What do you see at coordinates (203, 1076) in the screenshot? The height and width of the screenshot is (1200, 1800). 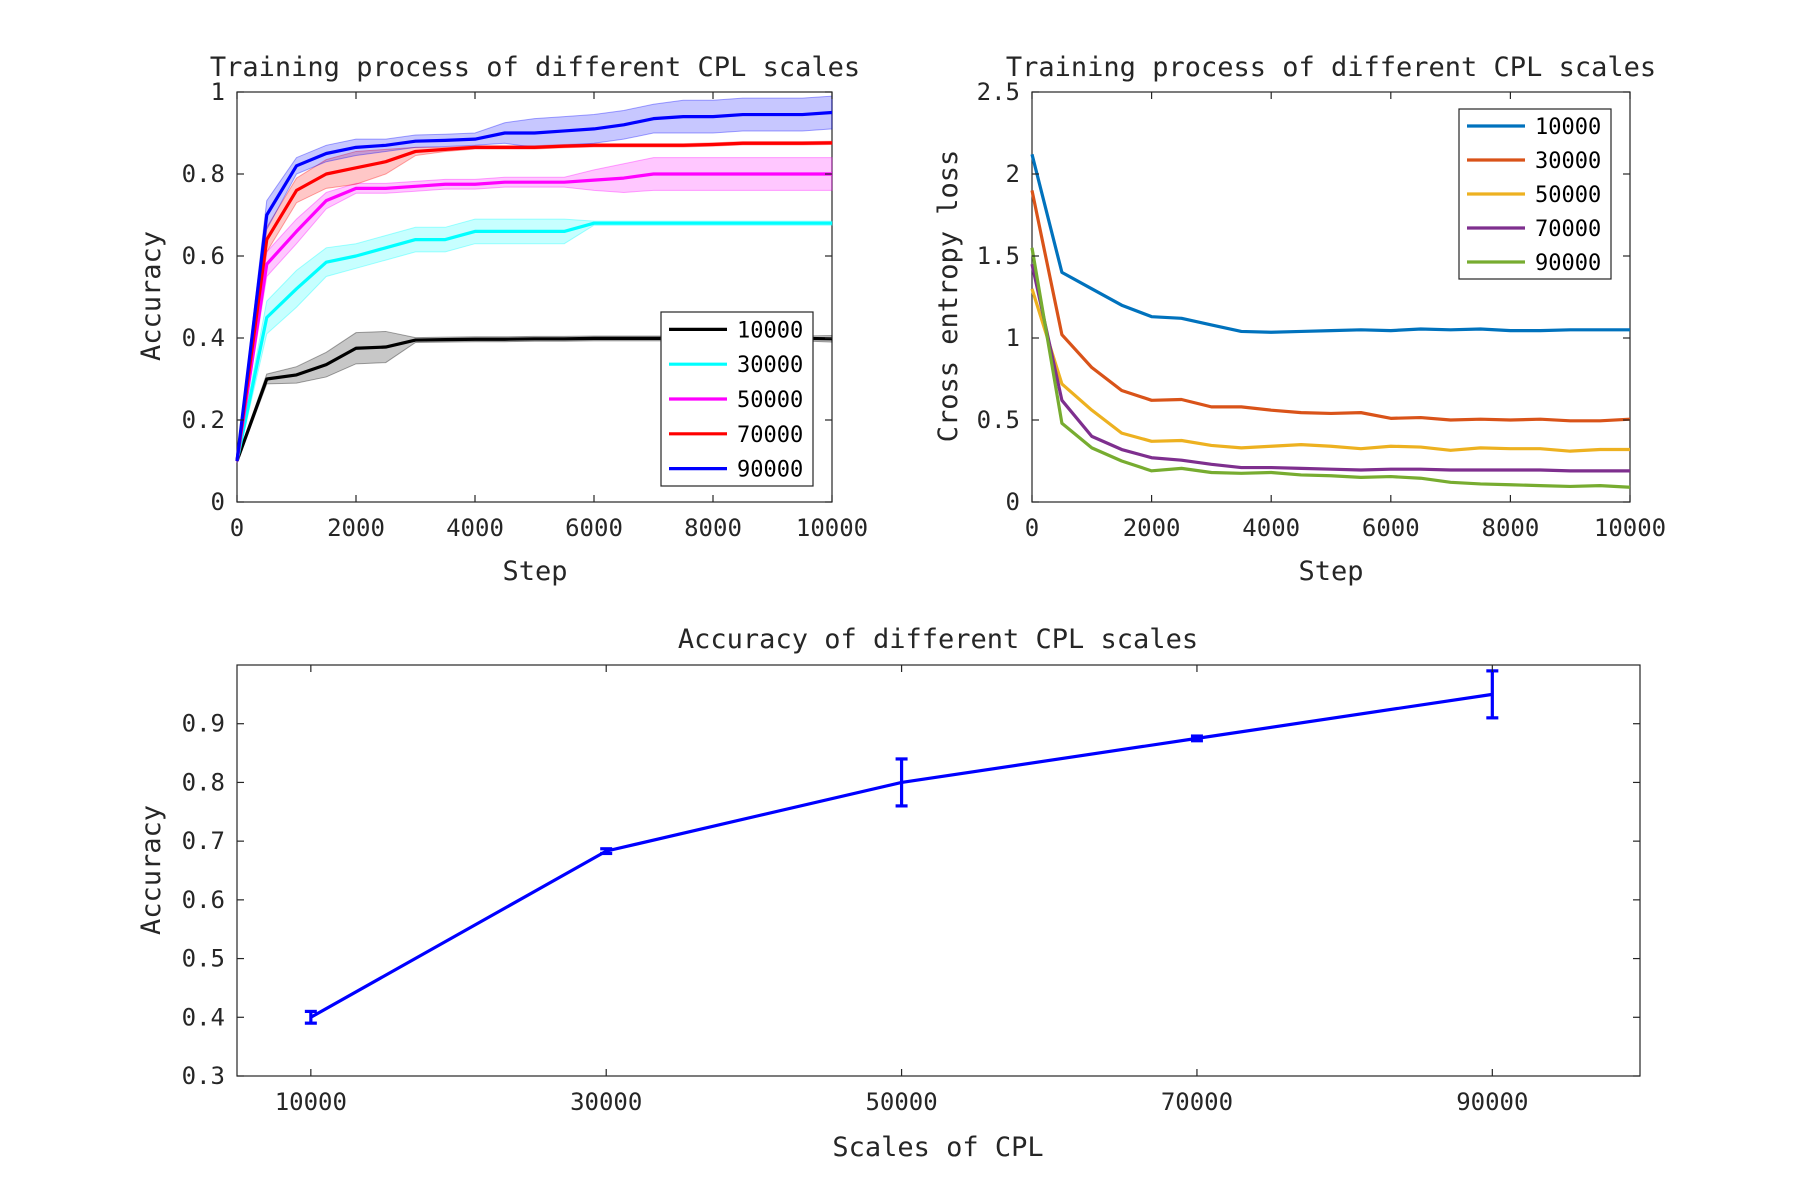 I see `y-tick-label: 0.3` at bounding box center [203, 1076].